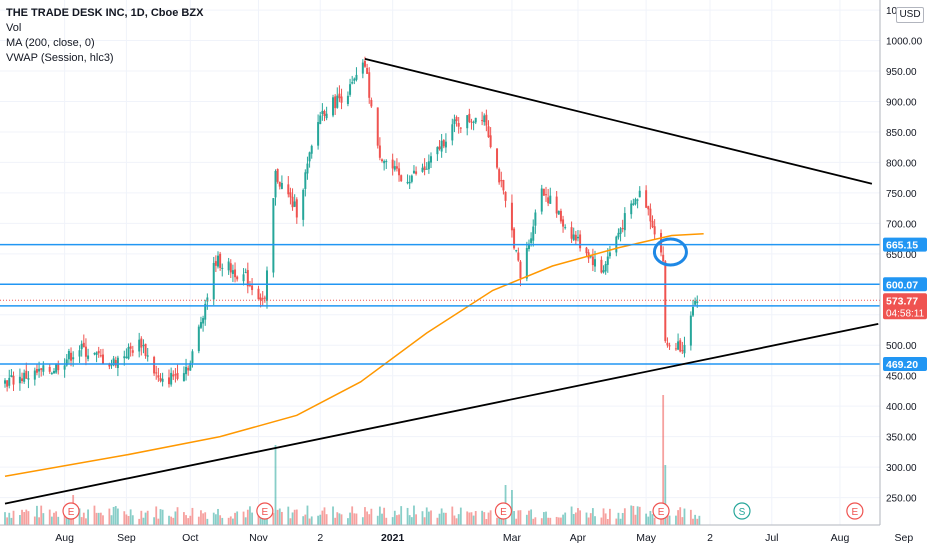 The width and height of the screenshot is (932, 550). What do you see at coordinates (646, 538) in the screenshot?
I see `x-tick-label: May` at bounding box center [646, 538].